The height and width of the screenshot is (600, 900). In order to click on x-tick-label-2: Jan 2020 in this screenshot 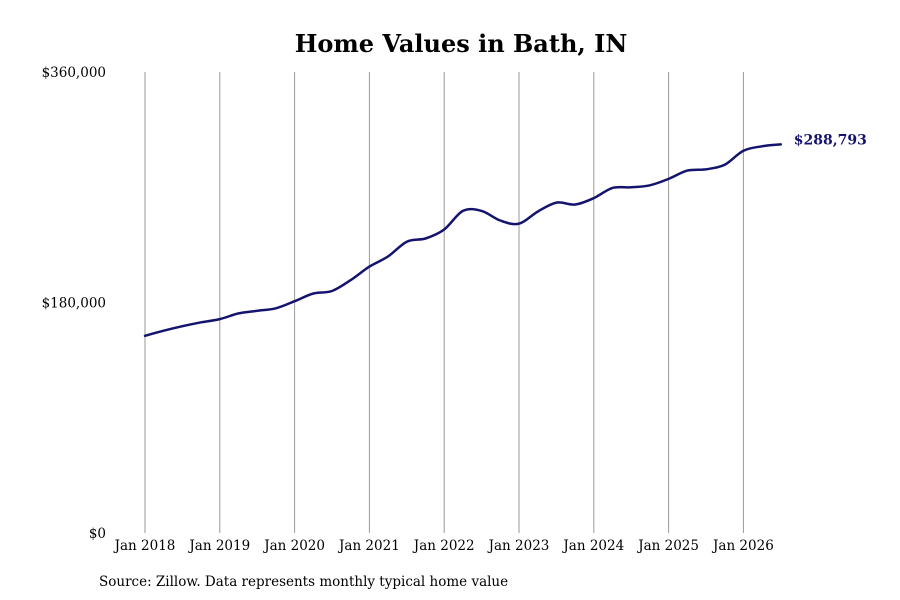, I will do `click(293, 546)`.